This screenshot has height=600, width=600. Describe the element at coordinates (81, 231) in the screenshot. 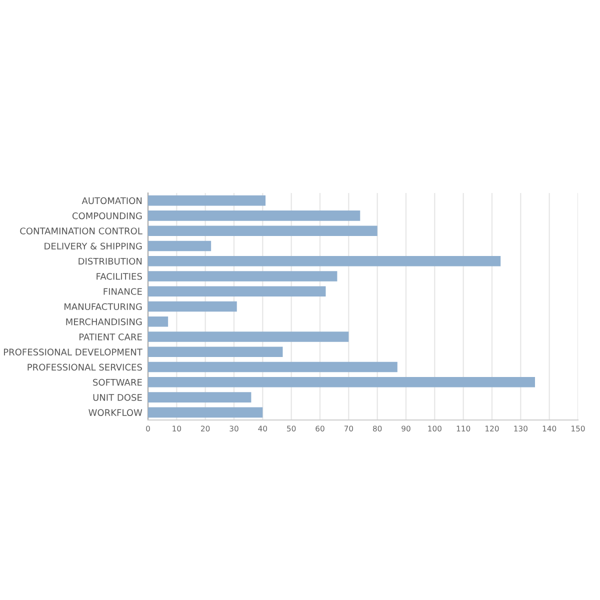

I see `y-tick-label: CONTAMINATION CONTROL` at that location.